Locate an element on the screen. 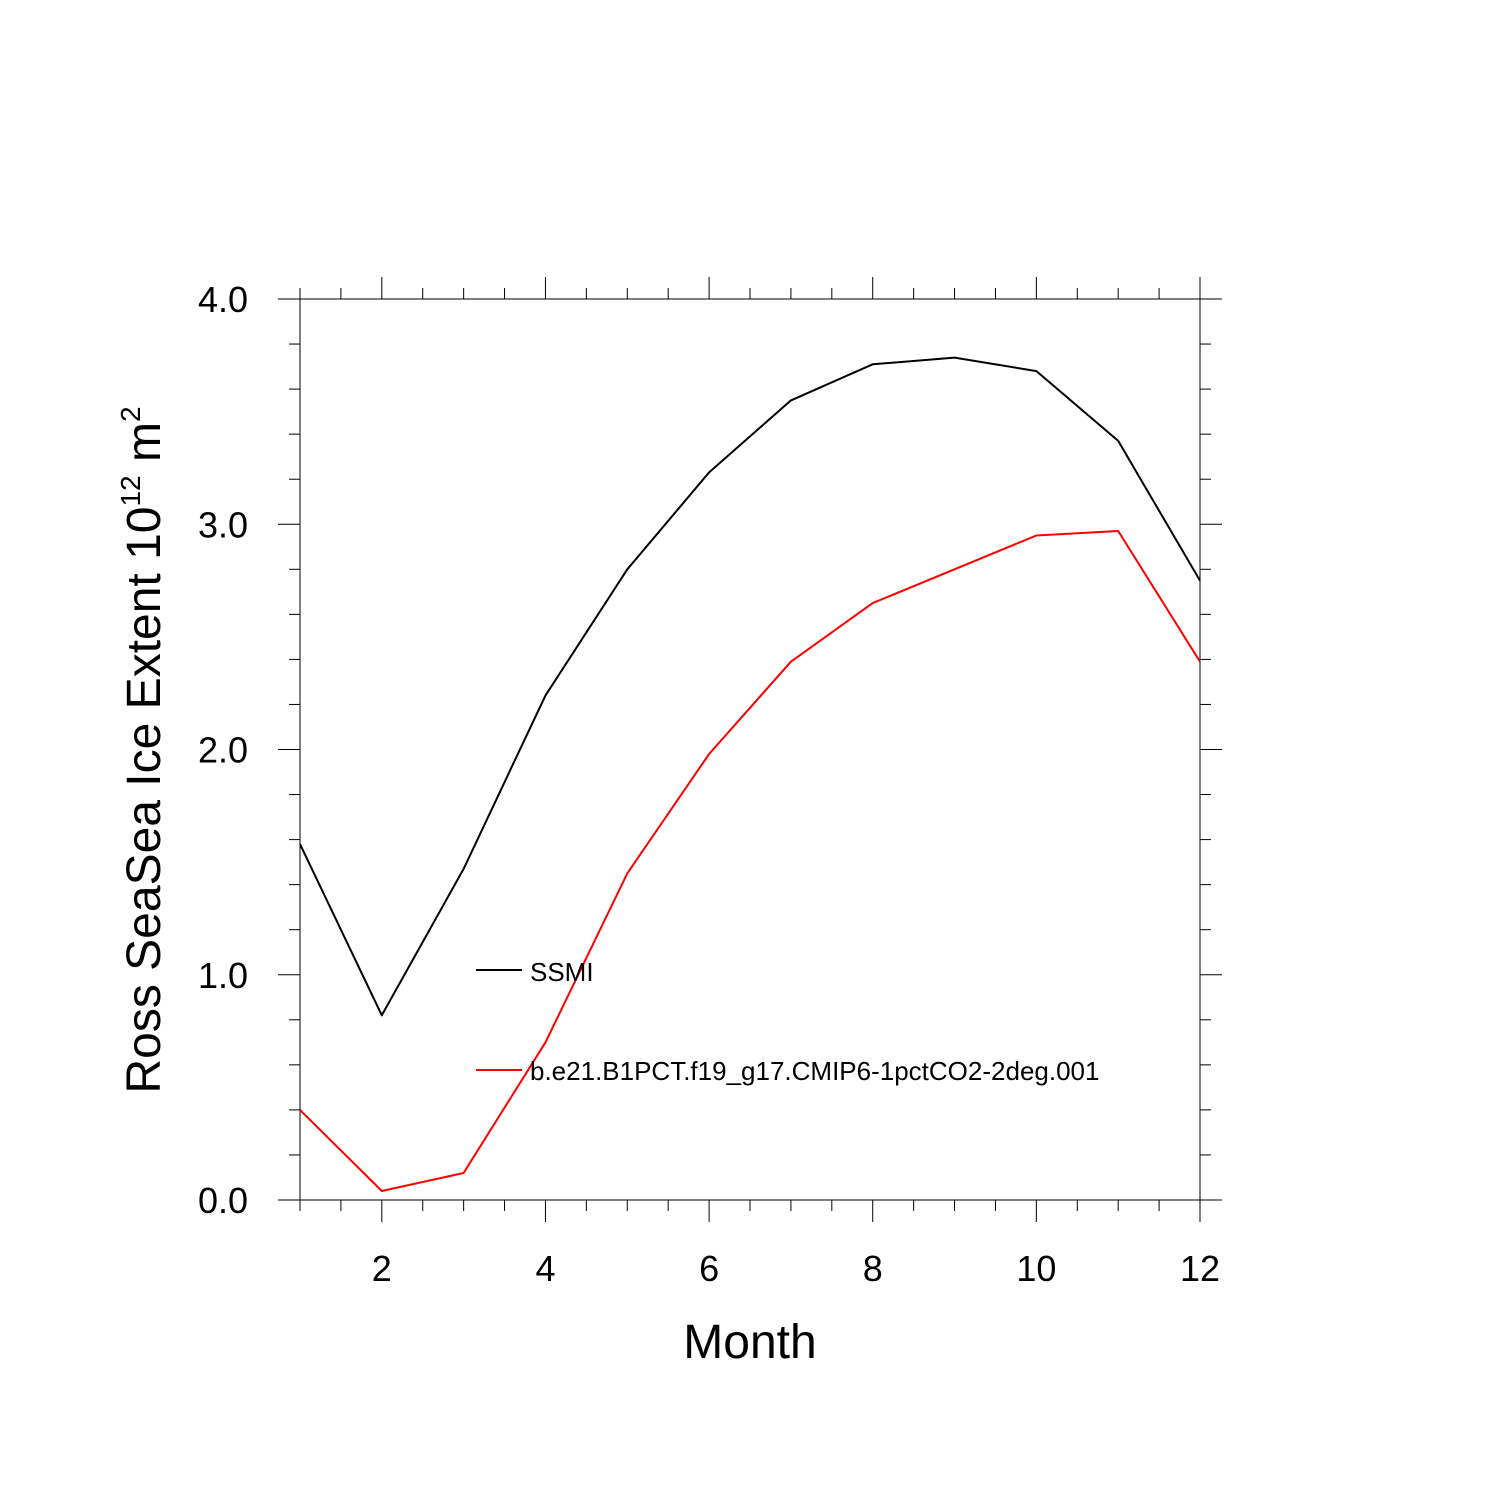  x-tick-label: 2 is located at coordinates (382, 1268).